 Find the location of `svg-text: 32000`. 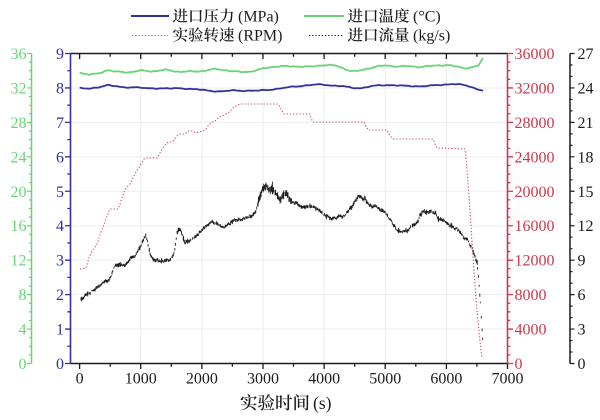

svg-text: 32000 is located at coordinates (535, 88).